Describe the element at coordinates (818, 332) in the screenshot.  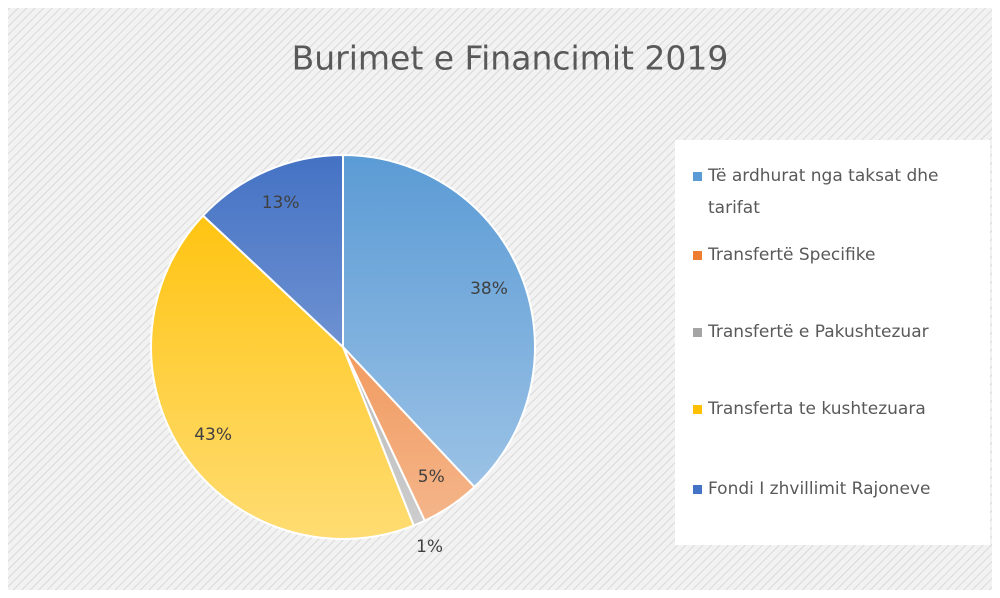
I see `legend-label: Transfertë e Pakushtezuar` at that location.